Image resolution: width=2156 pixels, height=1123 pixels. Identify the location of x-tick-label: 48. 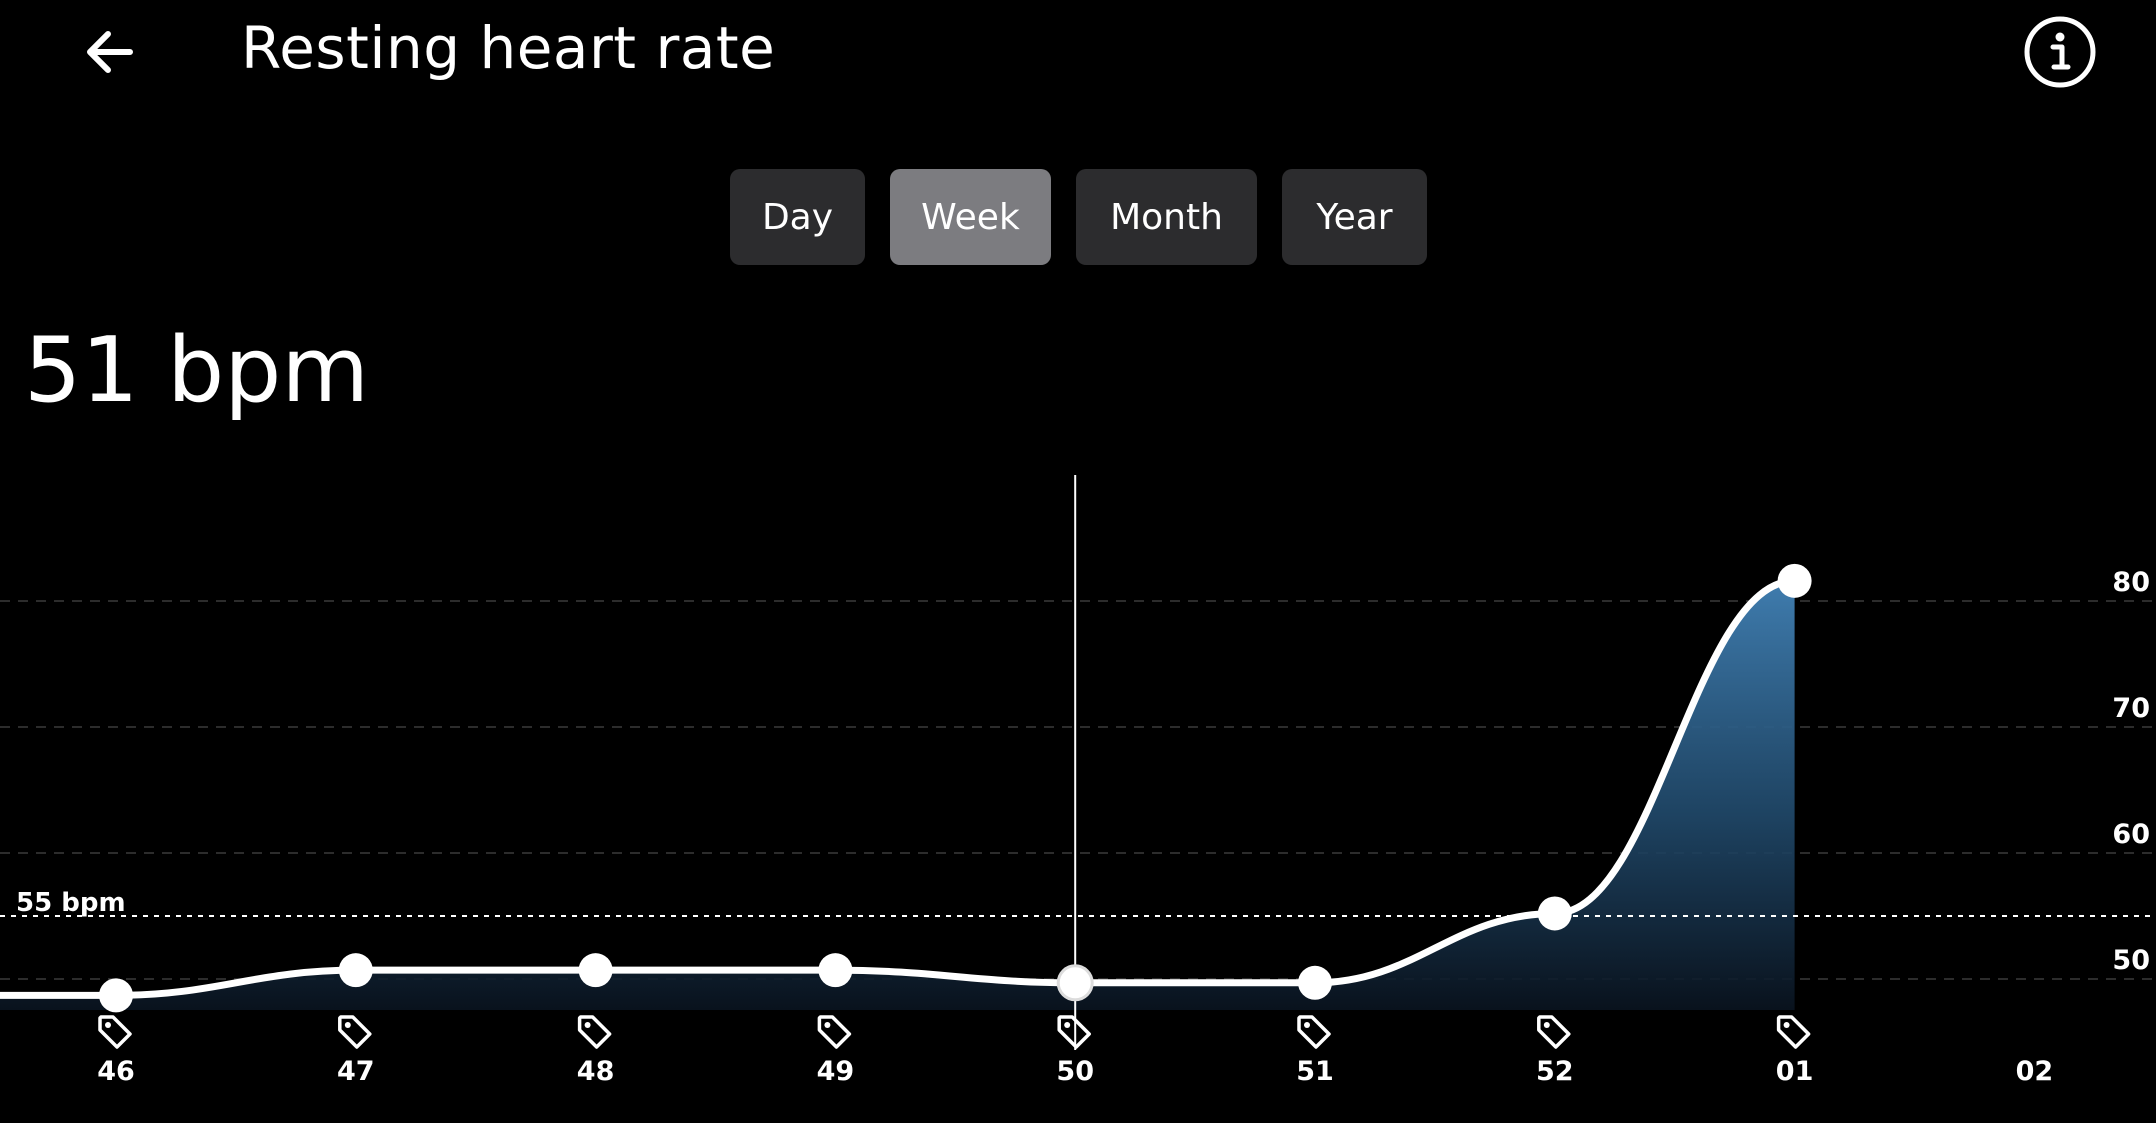
(596, 1071).